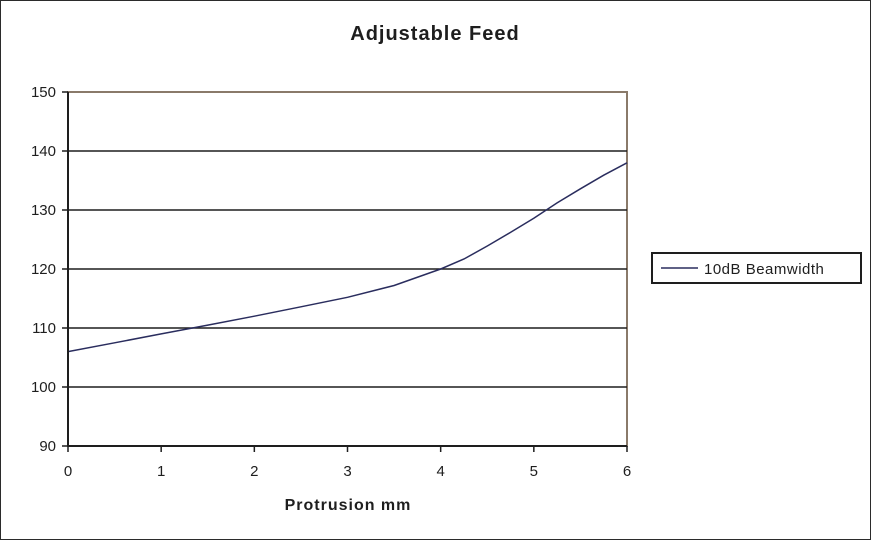 The width and height of the screenshot is (871, 540). Describe the element at coordinates (347, 471) in the screenshot. I see `x-tick-label: 3` at that location.